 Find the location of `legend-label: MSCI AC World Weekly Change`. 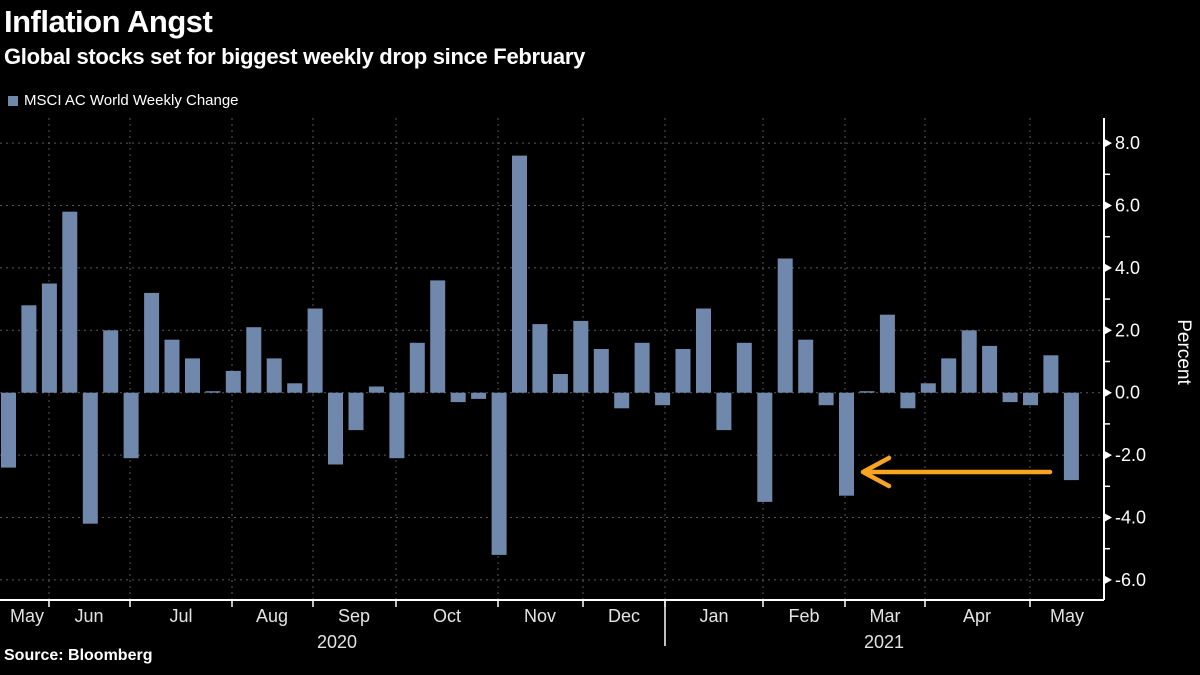

legend-label: MSCI AC World Weekly Change is located at coordinates (131, 100).